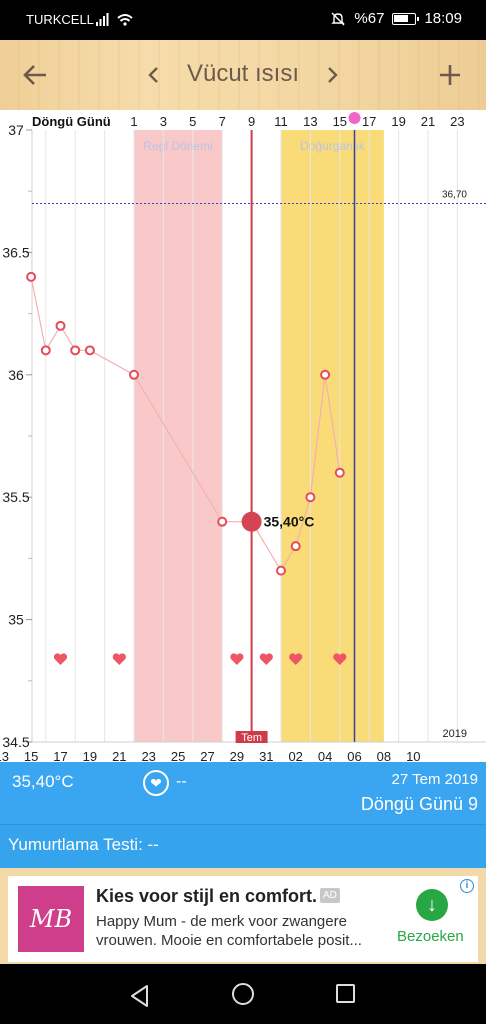 Image resolution: width=486 pixels, height=1024 pixels. I want to click on chart-date-tick: 15, so click(31, 755).